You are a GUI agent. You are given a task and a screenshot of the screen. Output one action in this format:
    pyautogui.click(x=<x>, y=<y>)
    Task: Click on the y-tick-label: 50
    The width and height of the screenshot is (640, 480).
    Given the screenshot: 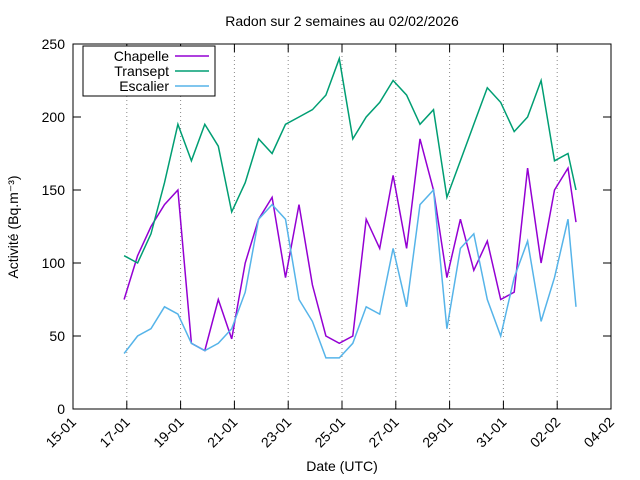 What is the action you would take?
    pyautogui.click(x=57, y=336)
    